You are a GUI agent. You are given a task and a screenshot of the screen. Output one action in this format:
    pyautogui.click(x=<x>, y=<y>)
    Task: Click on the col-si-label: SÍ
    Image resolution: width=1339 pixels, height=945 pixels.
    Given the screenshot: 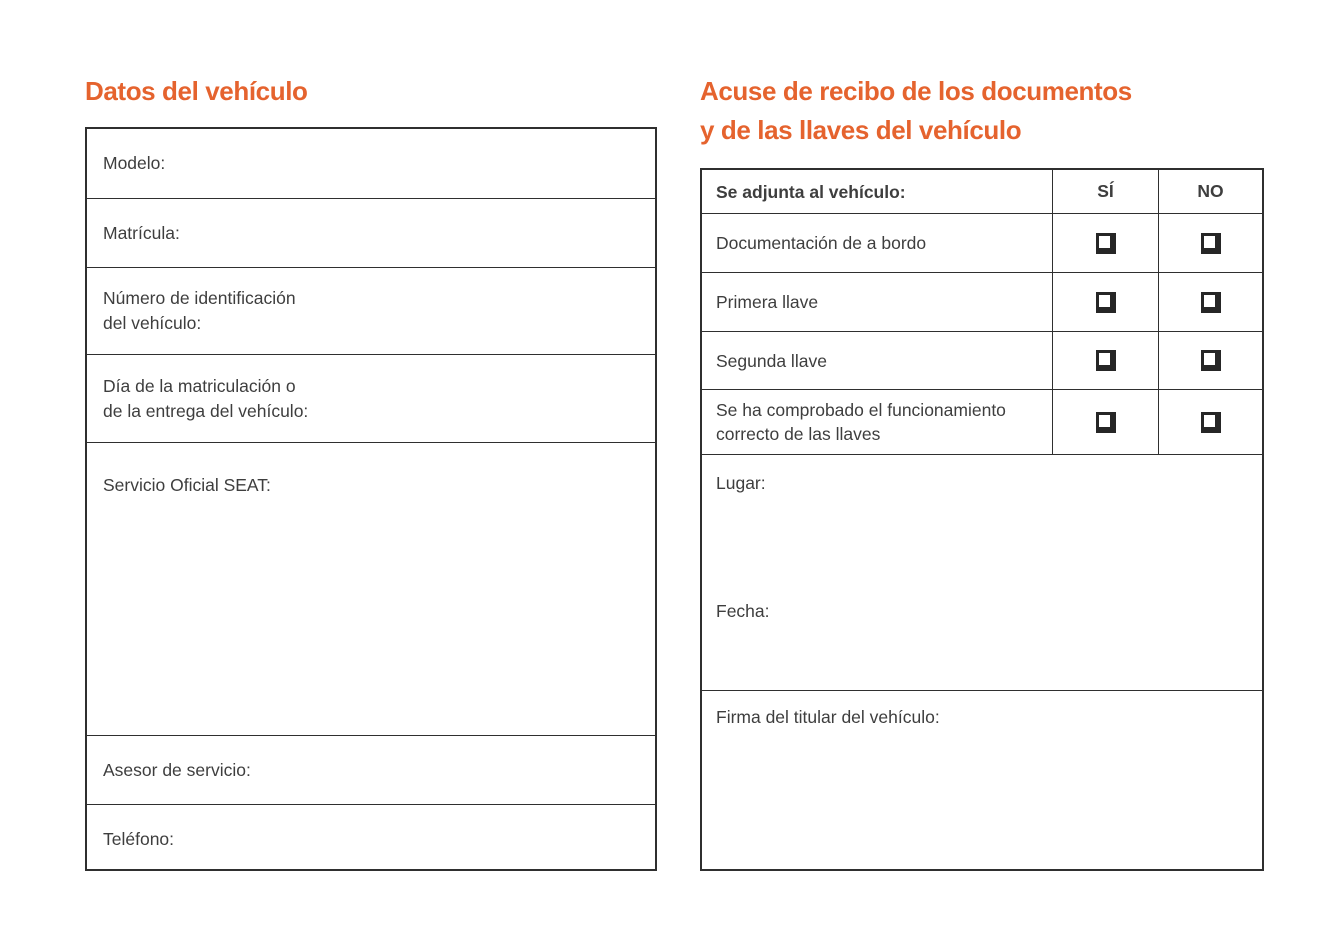 What is the action you would take?
    pyautogui.click(x=1105, y=191)
    